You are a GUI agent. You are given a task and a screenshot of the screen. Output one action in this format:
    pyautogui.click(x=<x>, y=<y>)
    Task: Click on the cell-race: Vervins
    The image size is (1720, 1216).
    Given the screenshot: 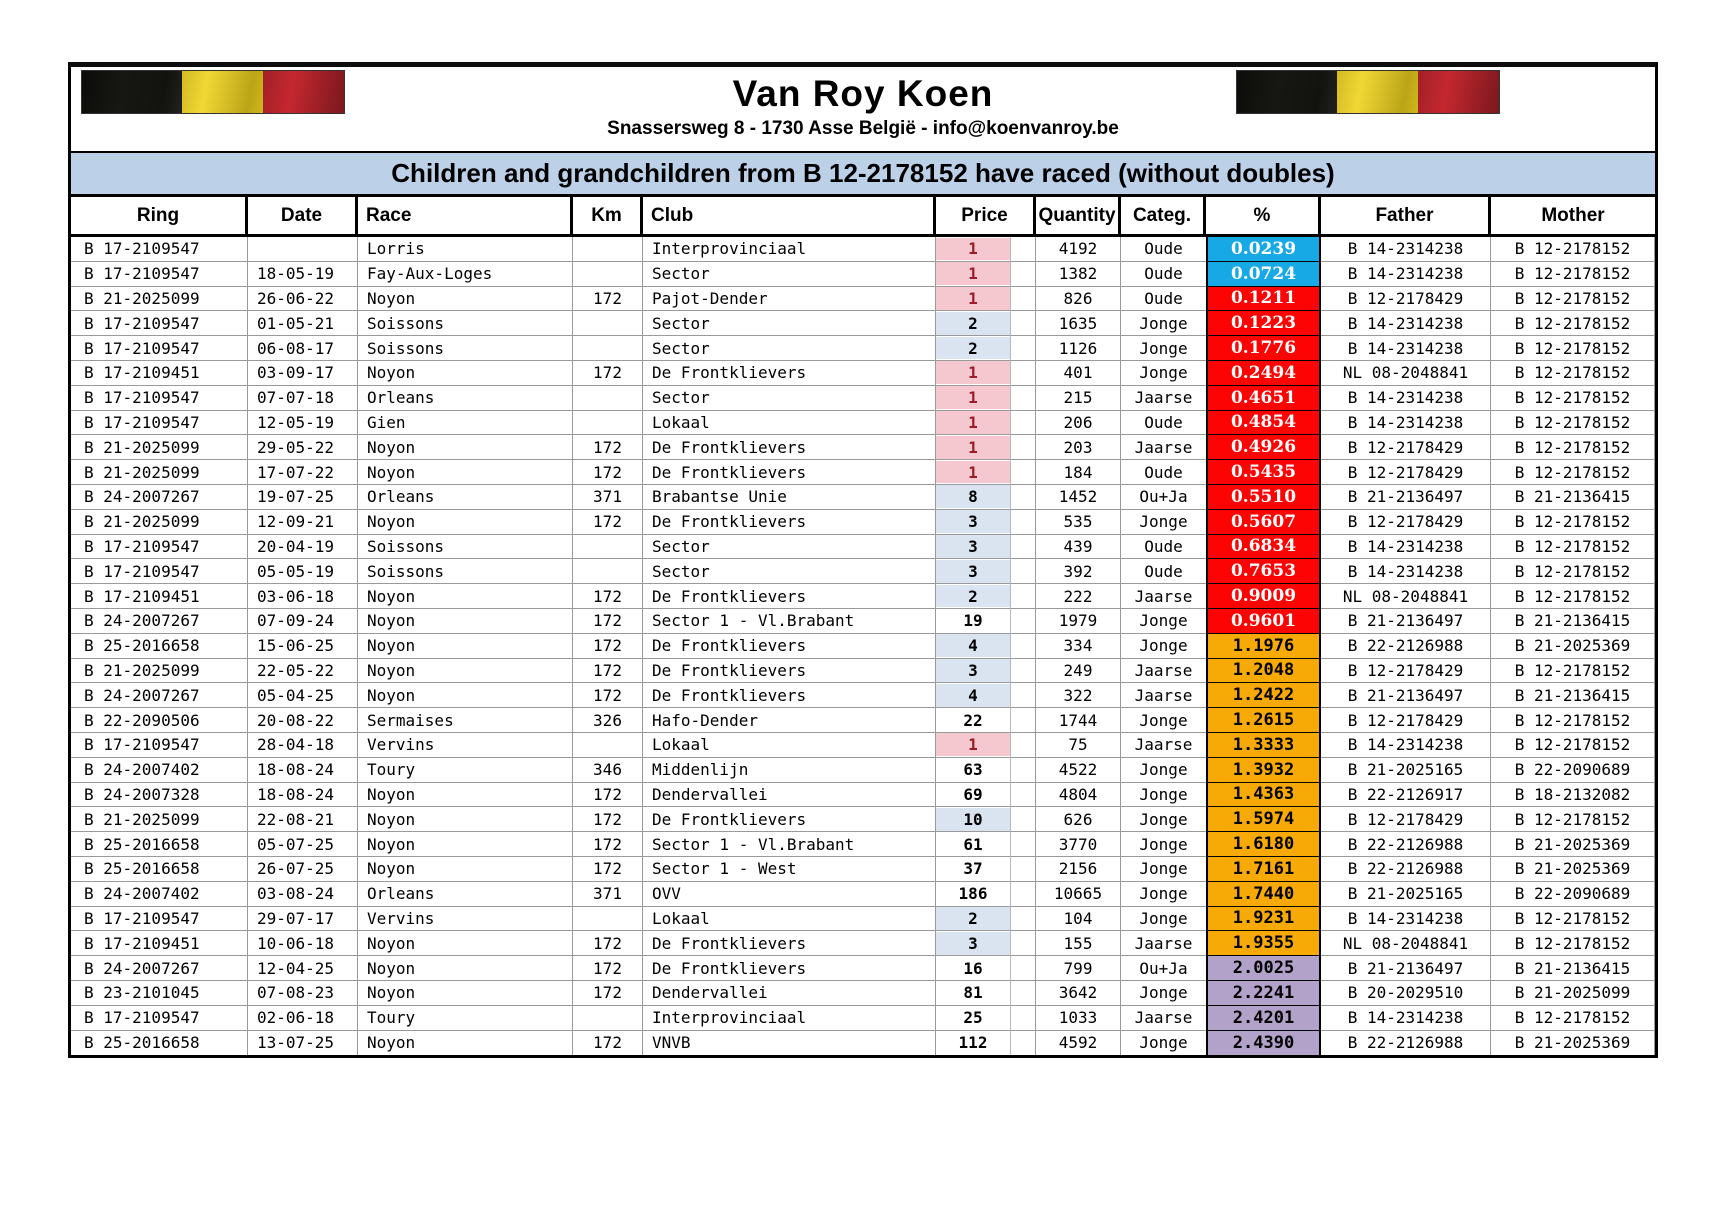 What is the action you would take?
    pyautogui.click(x=465, y=919)
    